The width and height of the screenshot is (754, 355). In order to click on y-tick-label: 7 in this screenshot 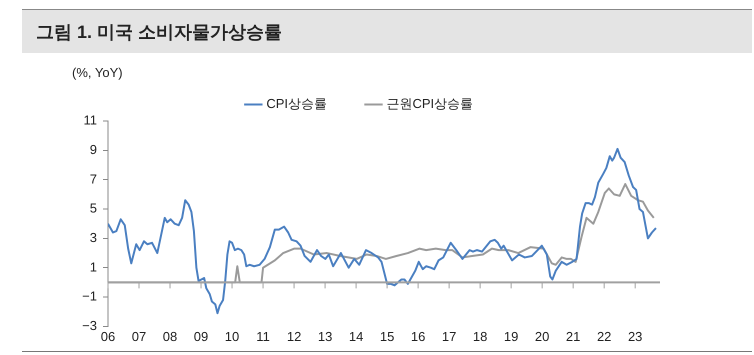, I will do `click(93, 178)`.